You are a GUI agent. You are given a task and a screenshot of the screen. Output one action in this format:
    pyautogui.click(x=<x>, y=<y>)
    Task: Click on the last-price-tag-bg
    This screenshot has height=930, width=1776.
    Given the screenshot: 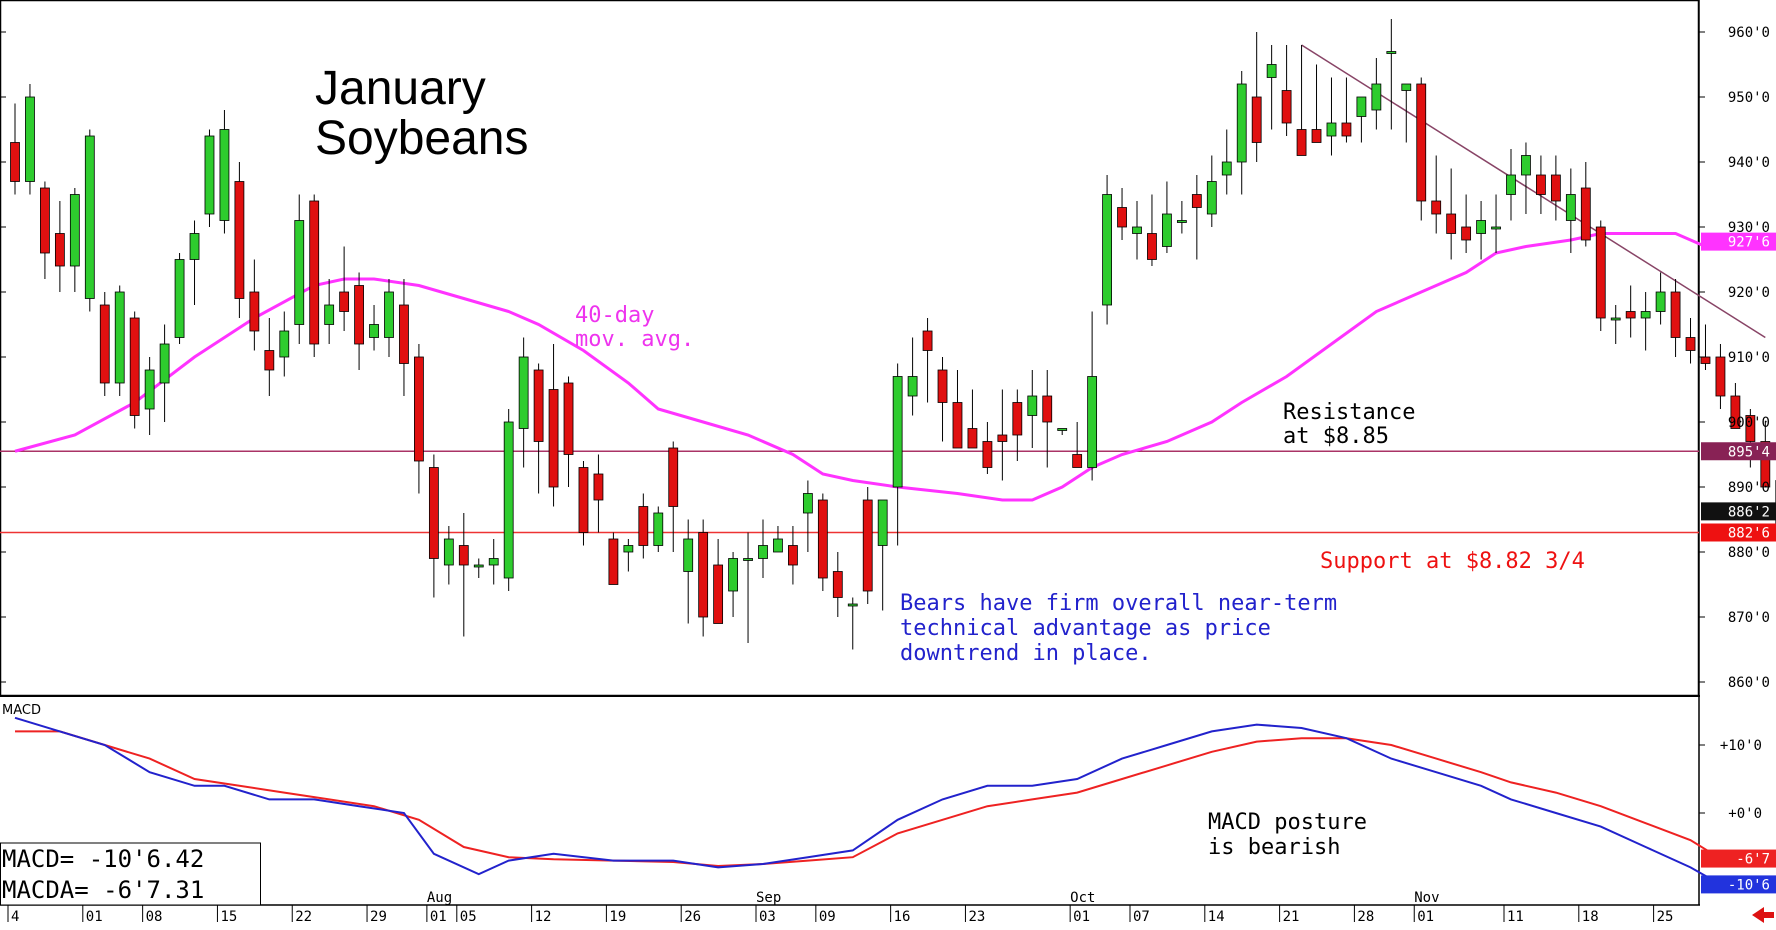 What is the action you would take?
    pyautogui.click(x=1738, y=511)
    